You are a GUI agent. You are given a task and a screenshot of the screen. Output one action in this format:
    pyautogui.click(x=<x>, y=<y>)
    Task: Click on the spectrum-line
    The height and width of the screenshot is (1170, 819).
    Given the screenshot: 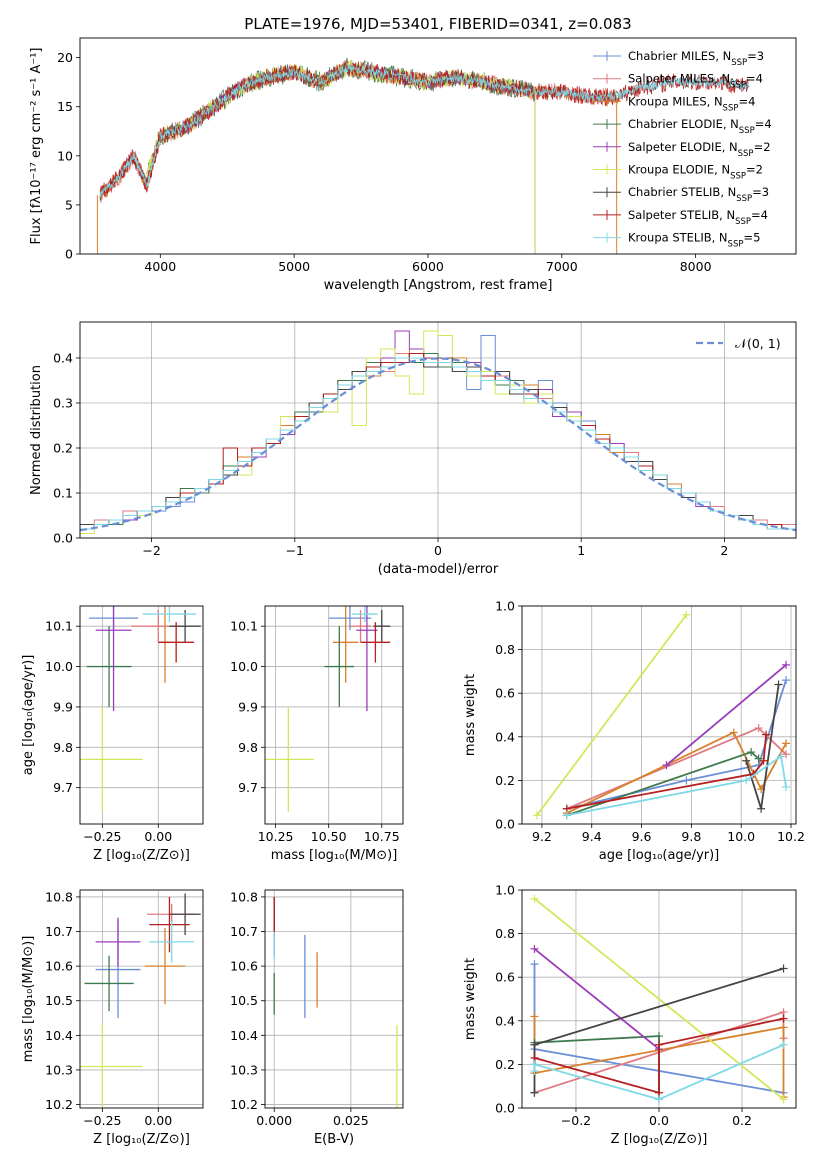 What is the action you would take?
    pyautogui.click(x=424, y=129)
    